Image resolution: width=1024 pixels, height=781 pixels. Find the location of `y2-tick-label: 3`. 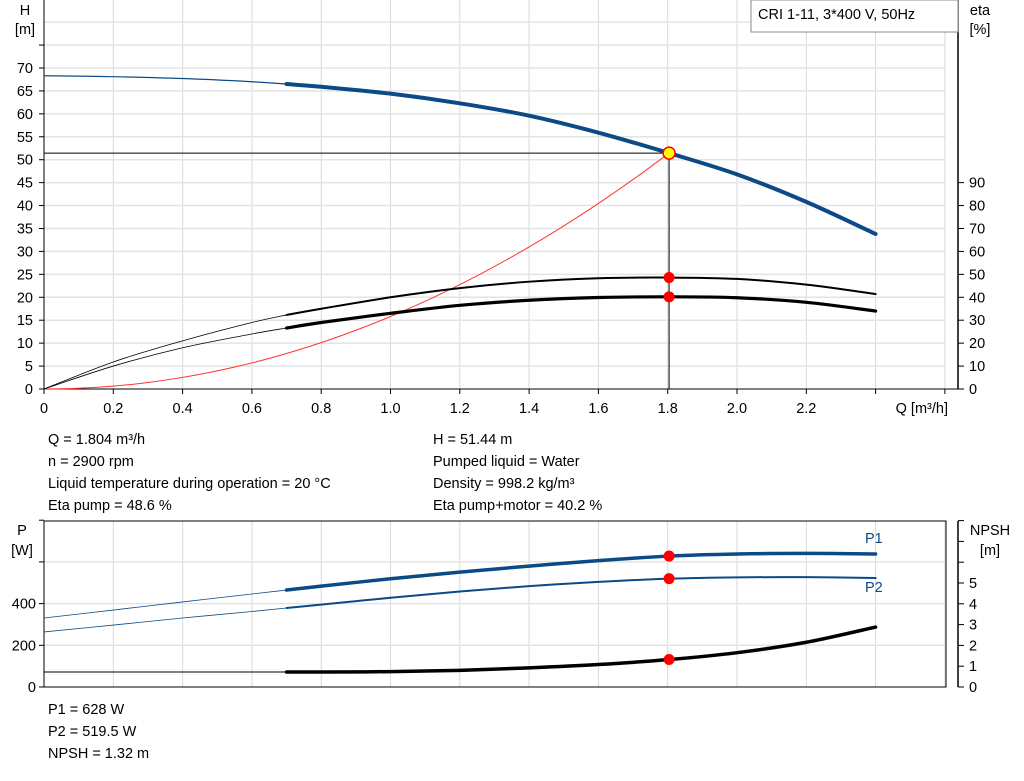

y2-tick-label: 3 is located at coordinates (973, 626).